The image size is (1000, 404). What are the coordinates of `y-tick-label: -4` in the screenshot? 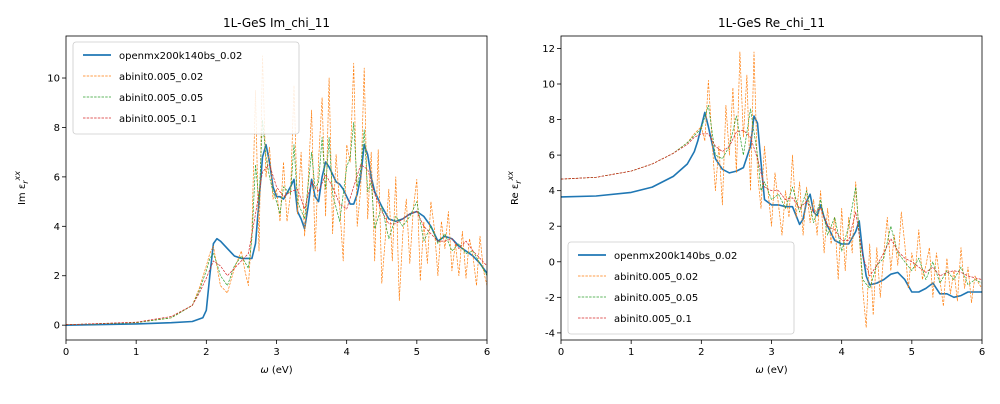 It's located at (550, 333).